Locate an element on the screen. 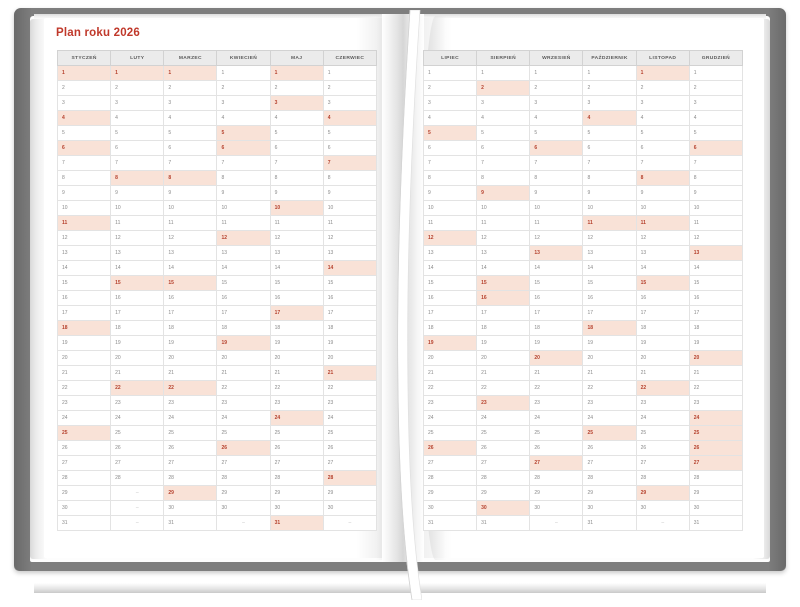 This screenshot has width=800, height=607. day-cell: 17 is located at coordinates (716, 313).